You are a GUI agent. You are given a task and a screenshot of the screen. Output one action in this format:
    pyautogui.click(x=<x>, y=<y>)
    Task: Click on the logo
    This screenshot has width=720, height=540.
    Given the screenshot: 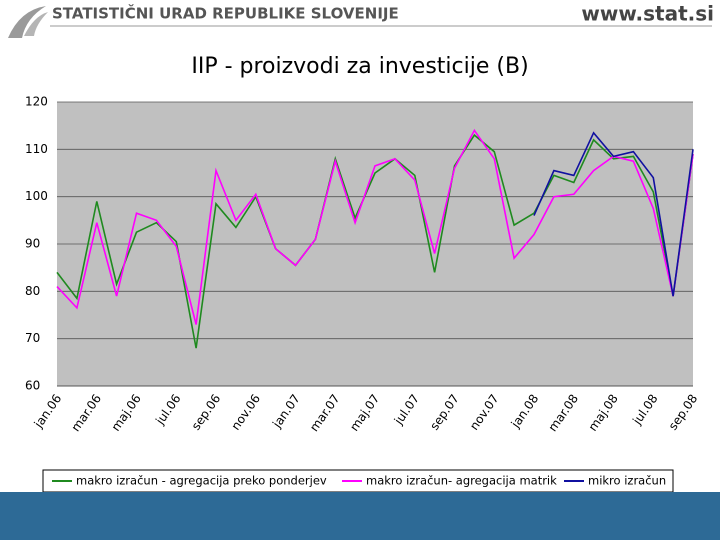 What is the action you would take?
    pyautogui.click(x=28, y=22)
    